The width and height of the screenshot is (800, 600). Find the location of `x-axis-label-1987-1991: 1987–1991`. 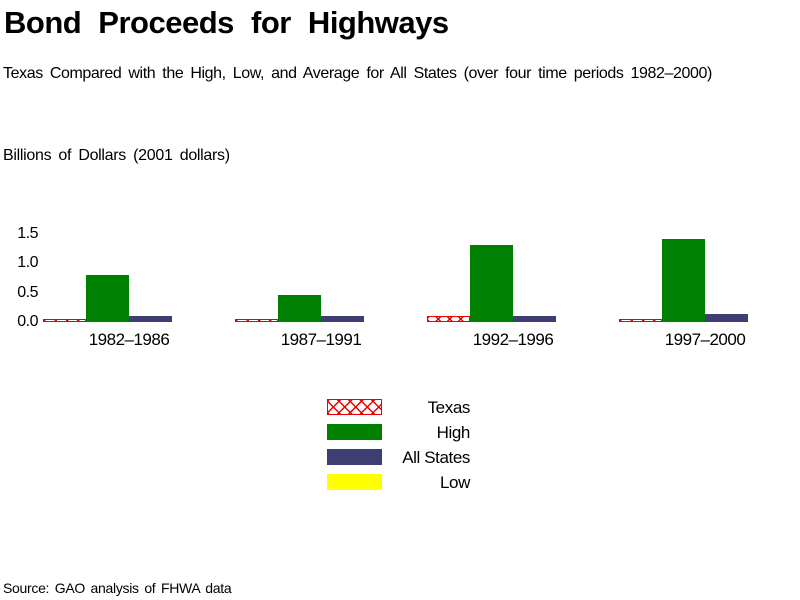

x-axis-label-1987-1991: 1987–1991 is located at coordinates (321, 339).